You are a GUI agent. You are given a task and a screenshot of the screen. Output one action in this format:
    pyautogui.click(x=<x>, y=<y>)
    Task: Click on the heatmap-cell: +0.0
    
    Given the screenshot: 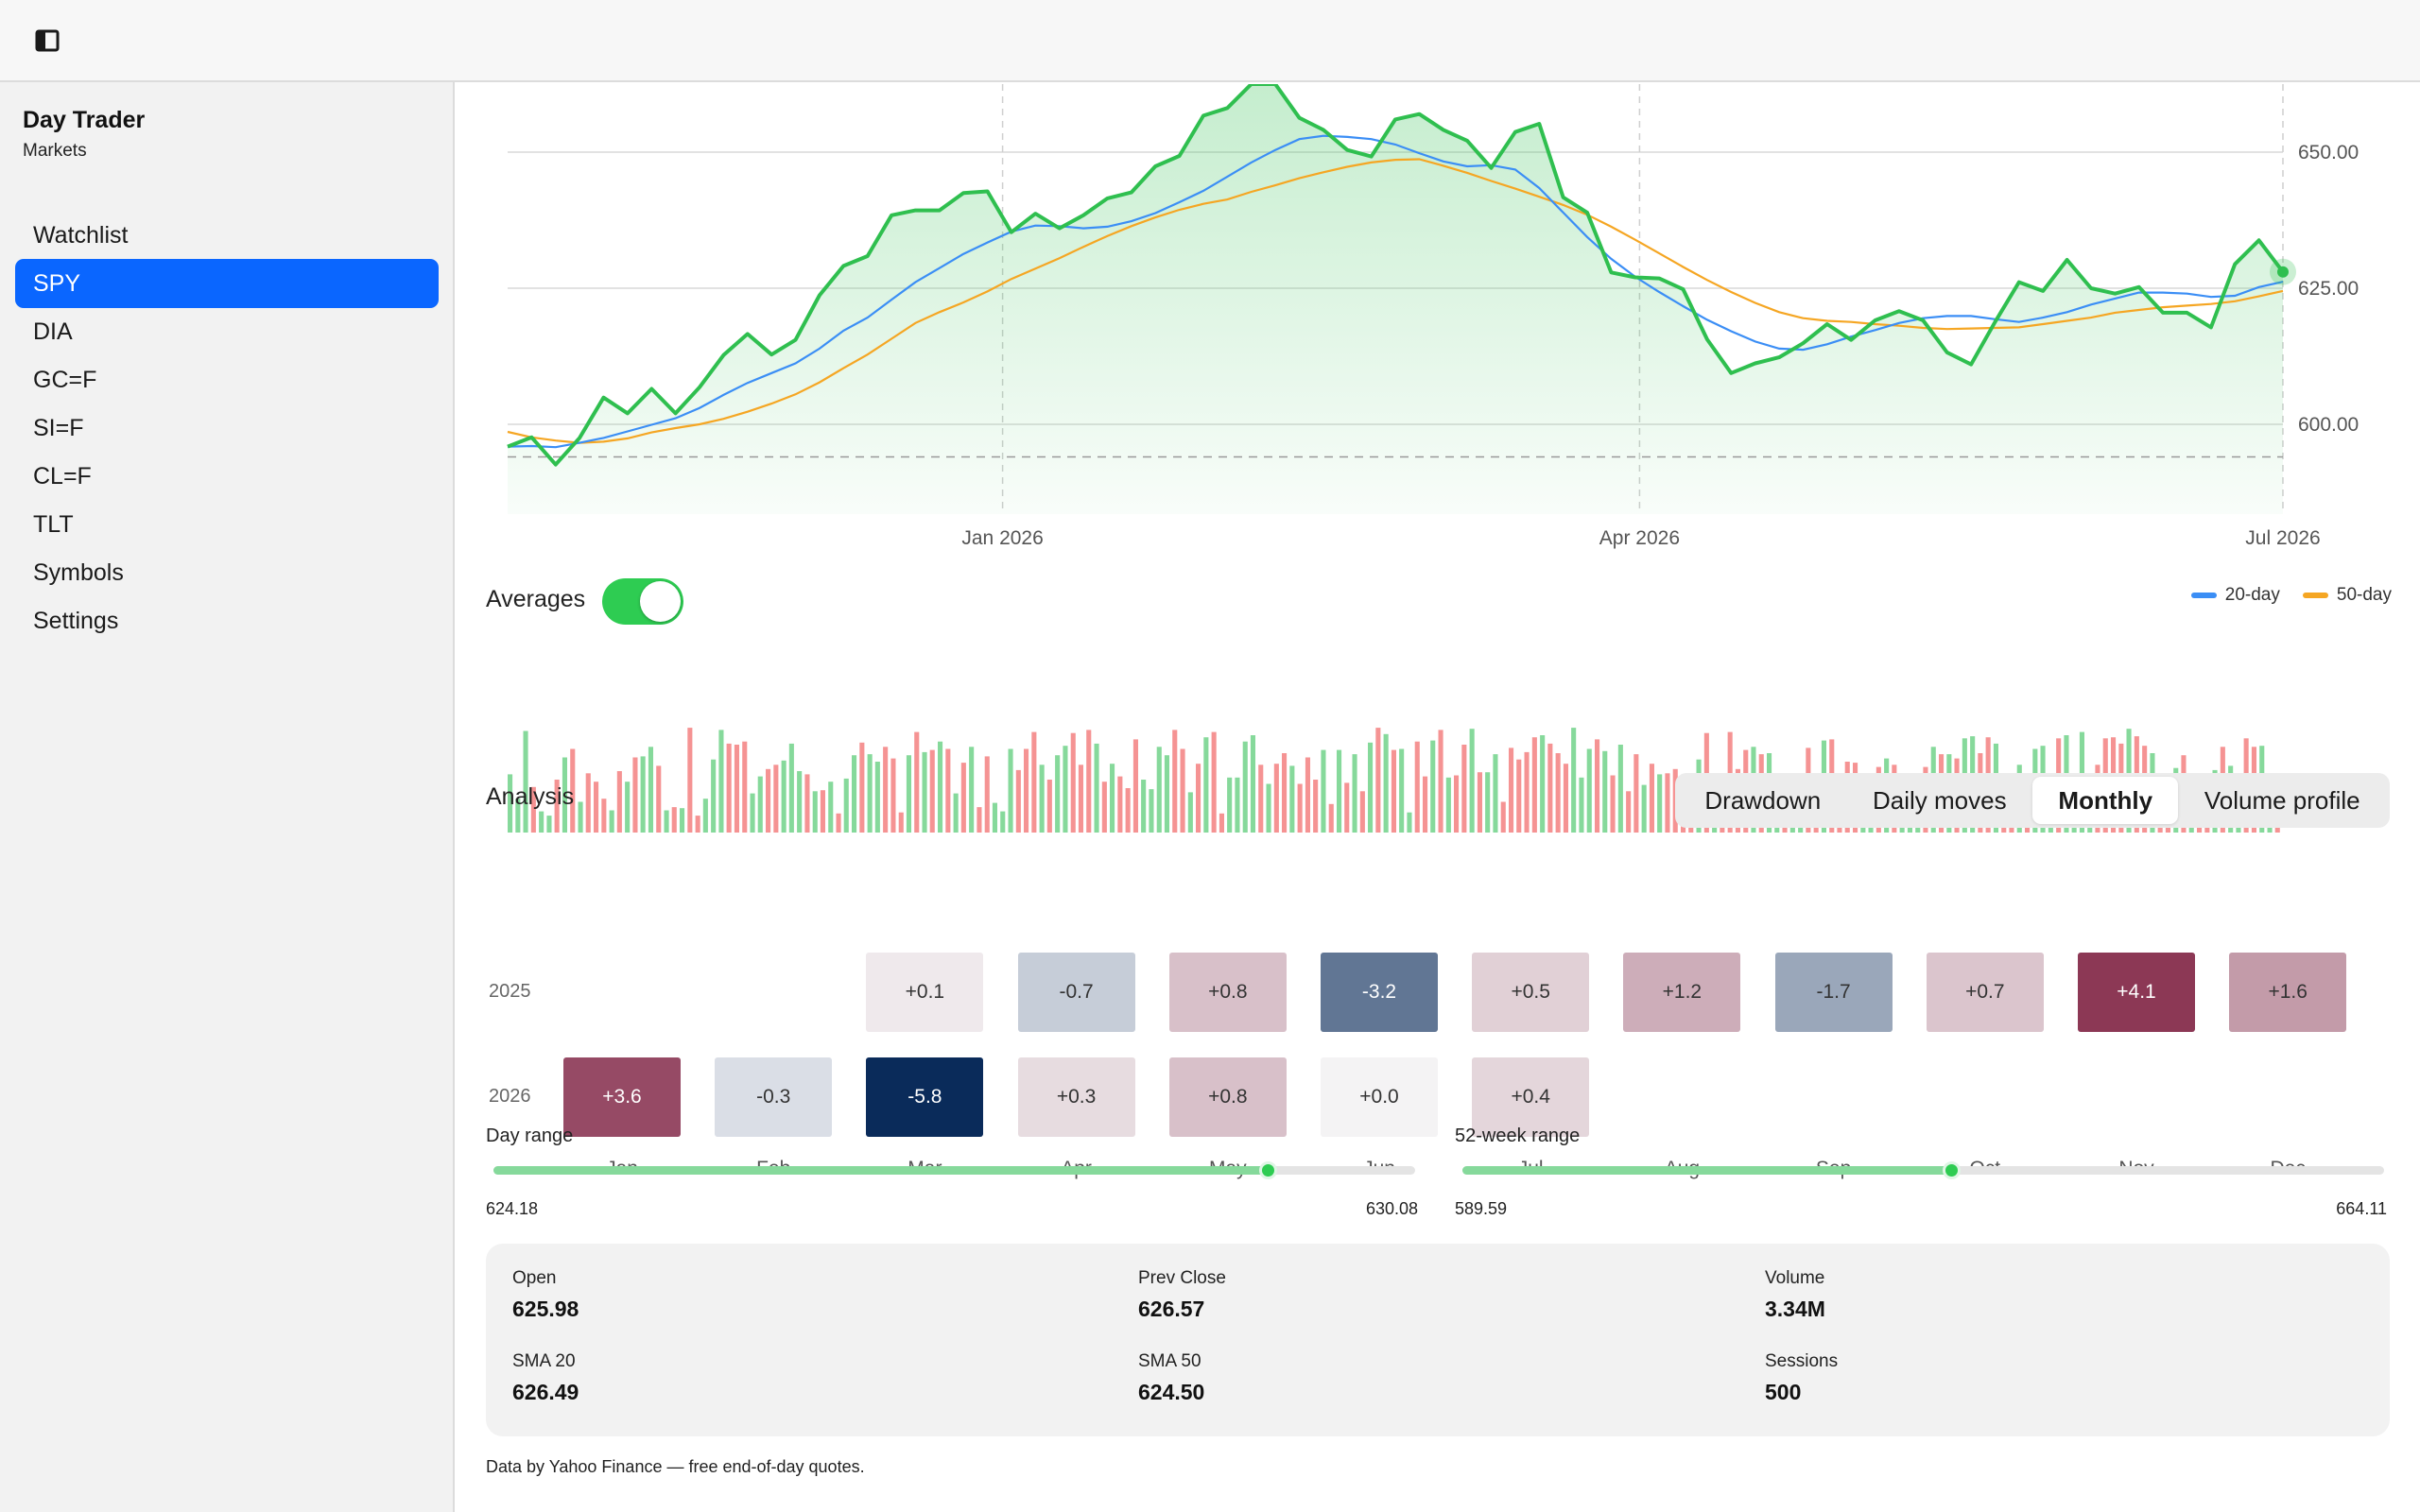 What is the action you would take?
    pyautogui.click(x=1379, y=1097)
    